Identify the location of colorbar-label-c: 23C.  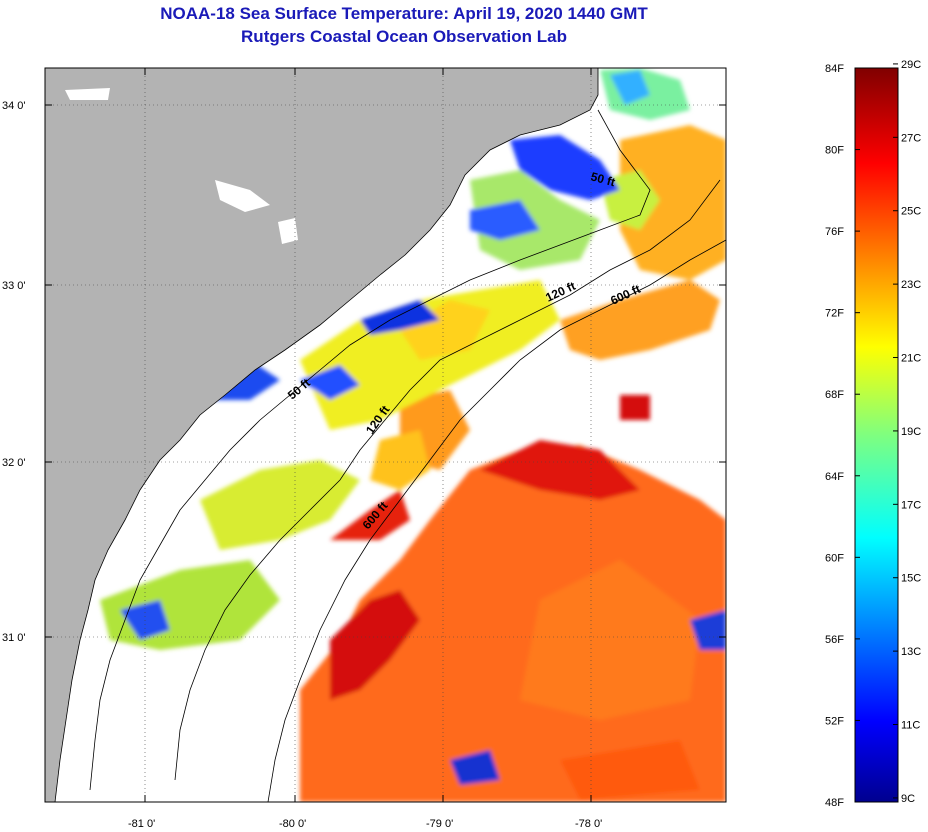
(911, 285).